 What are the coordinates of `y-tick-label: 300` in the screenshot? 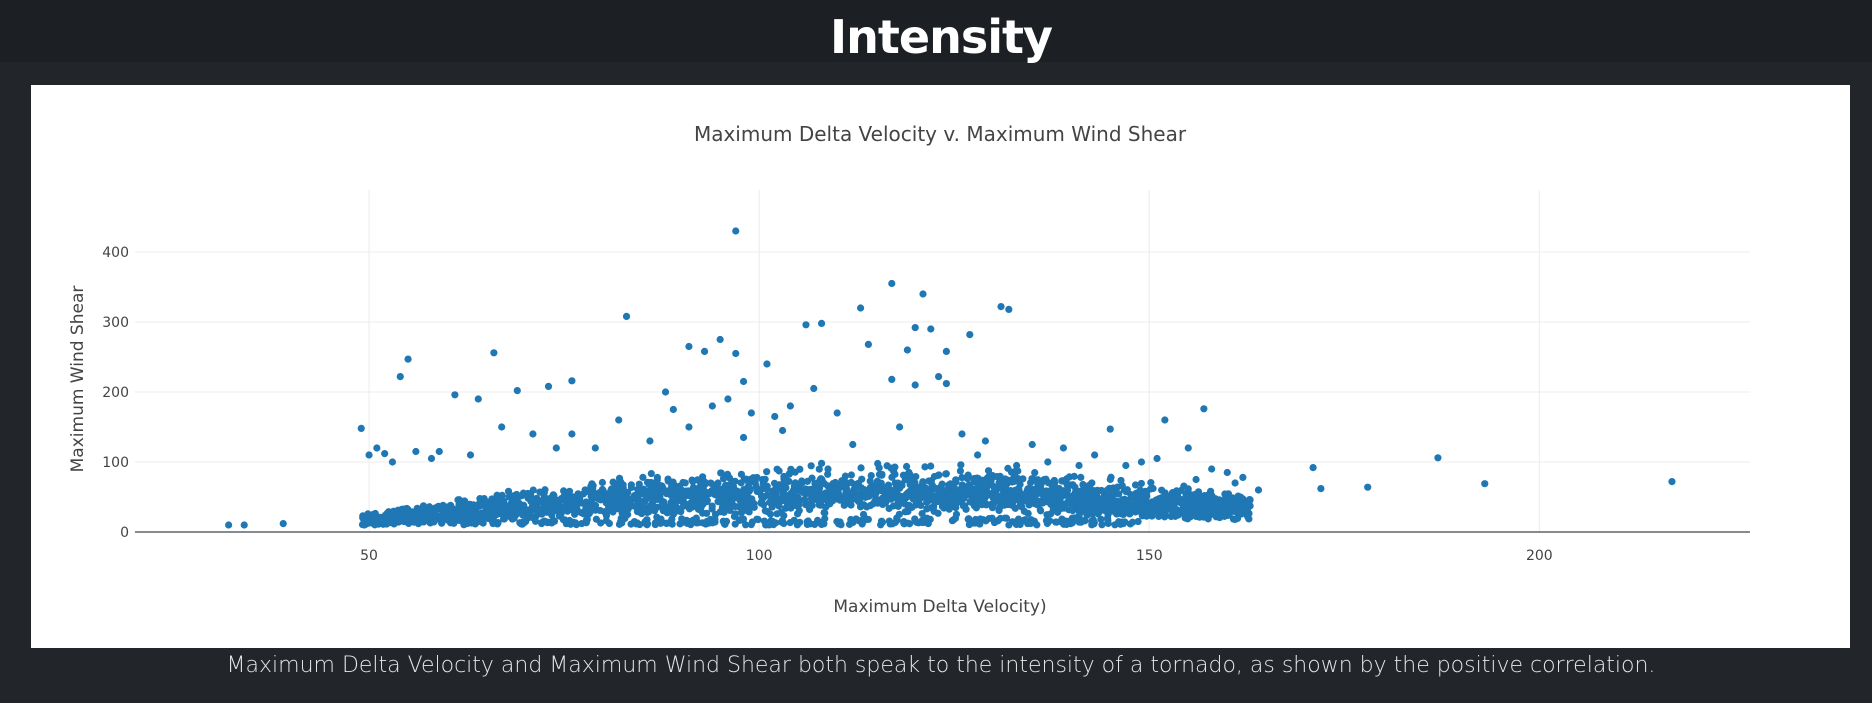 It's located at (115, 323).